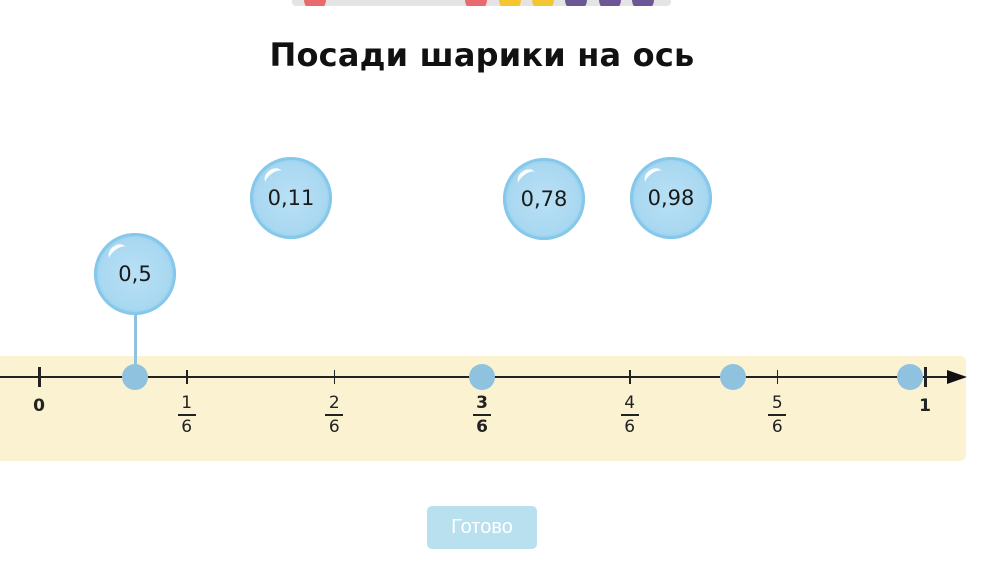 The height and width of the screenshot is (568, 982). I want to click on balloon-label: 0,78, so click(544, 199).